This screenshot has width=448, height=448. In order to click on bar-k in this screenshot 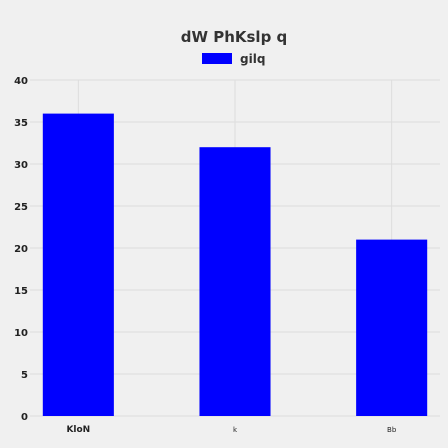, I will do `click(235, 281)`.